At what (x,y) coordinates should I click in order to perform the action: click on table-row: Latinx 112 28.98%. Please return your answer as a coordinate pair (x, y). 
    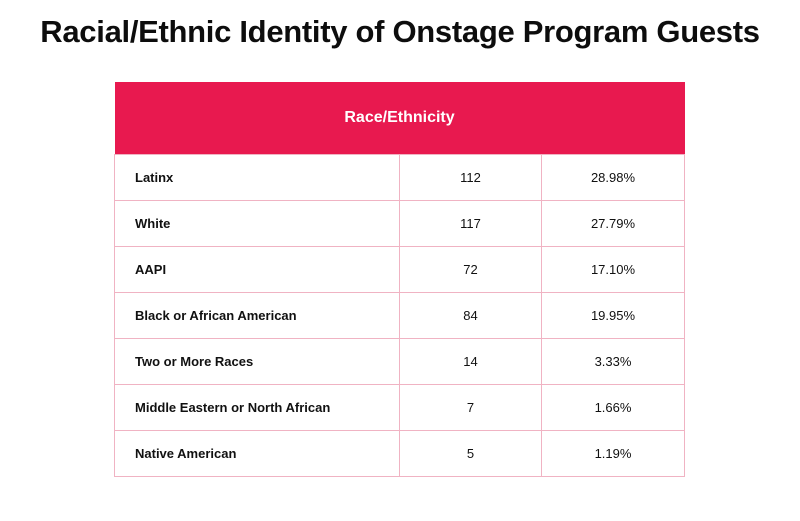
    Looking at the image, I should click on (400, 177).